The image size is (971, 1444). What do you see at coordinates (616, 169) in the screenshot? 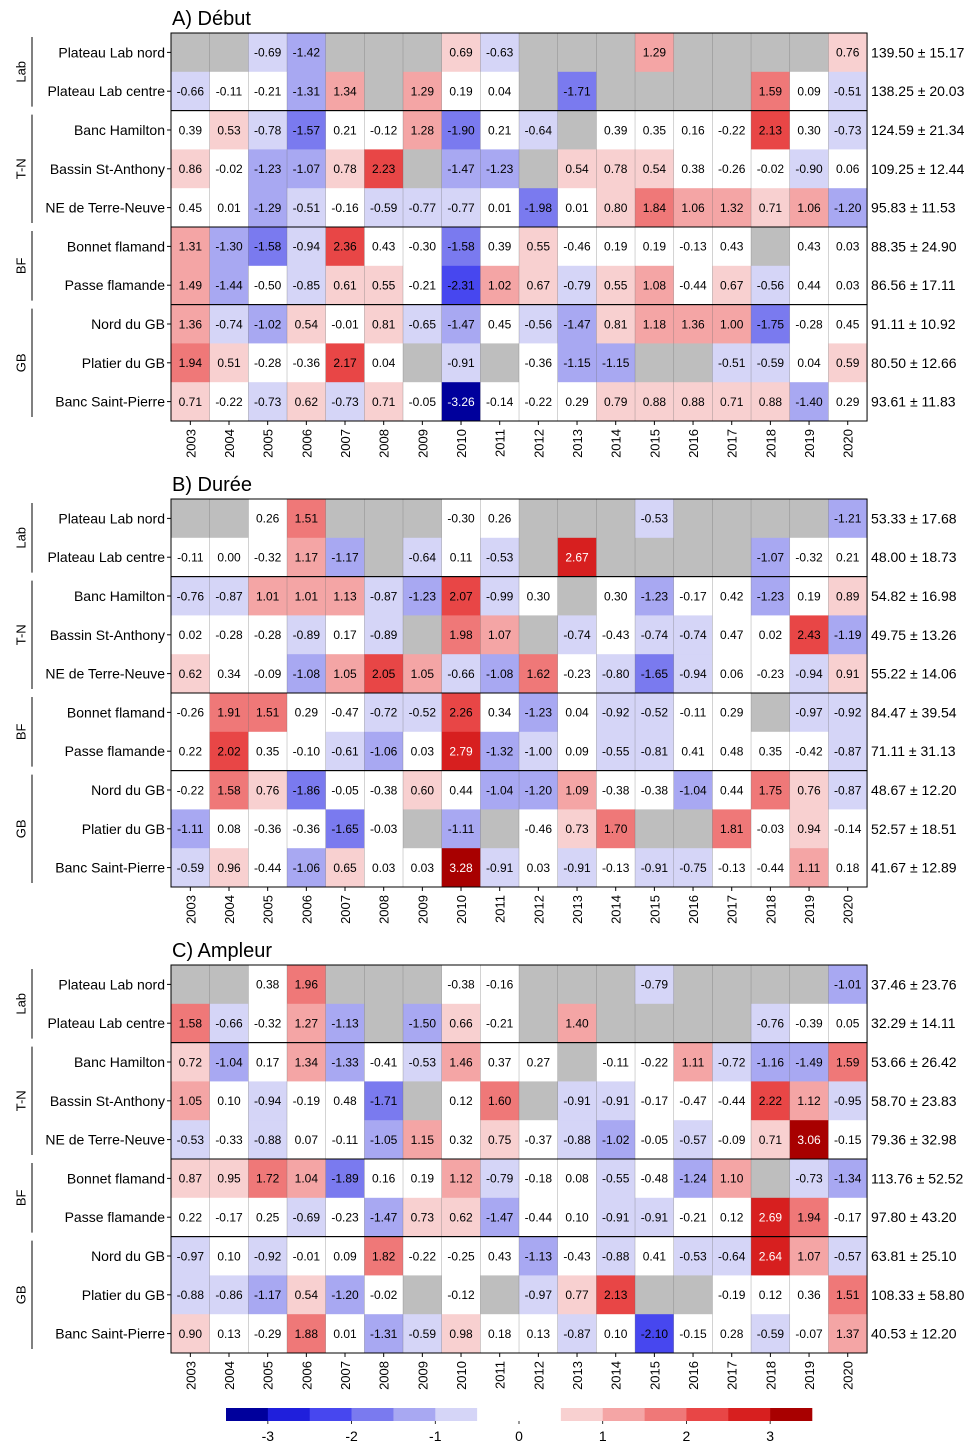
I see `cell-value: 0.78` at bounding box center [616, 169].